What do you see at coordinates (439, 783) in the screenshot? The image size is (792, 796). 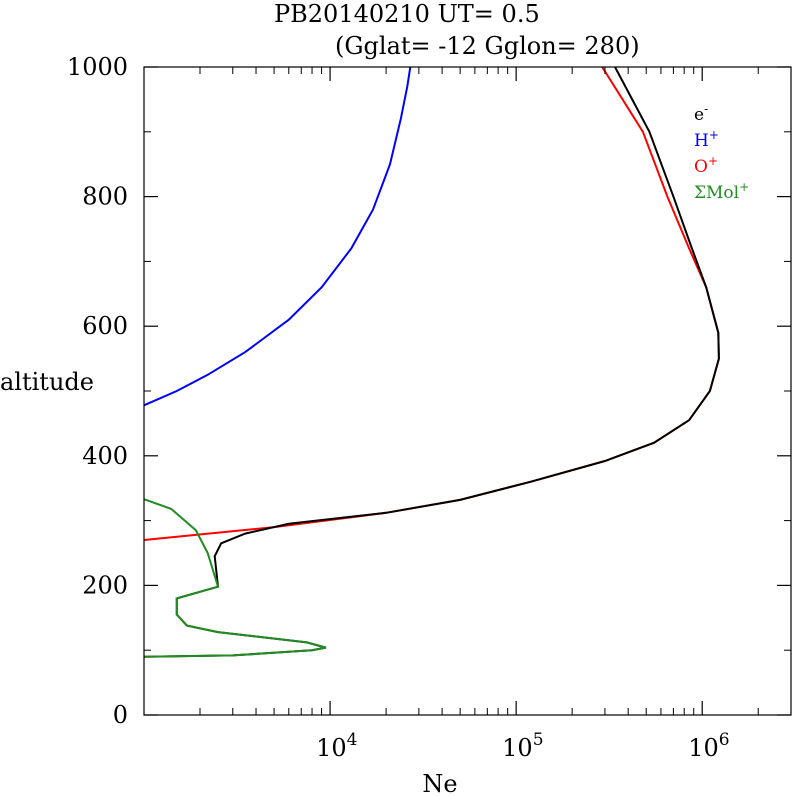 I see `x-axis-label: Ne` at bounding box center [439, 783].